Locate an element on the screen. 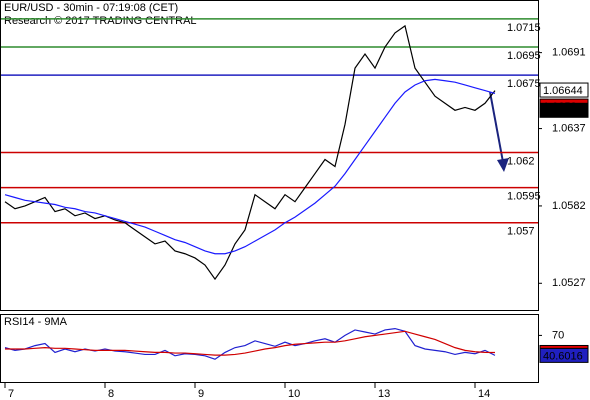  chart-subtitle: Research © 2017 TRADING CENTRAL is located at coordinates (100, 21).